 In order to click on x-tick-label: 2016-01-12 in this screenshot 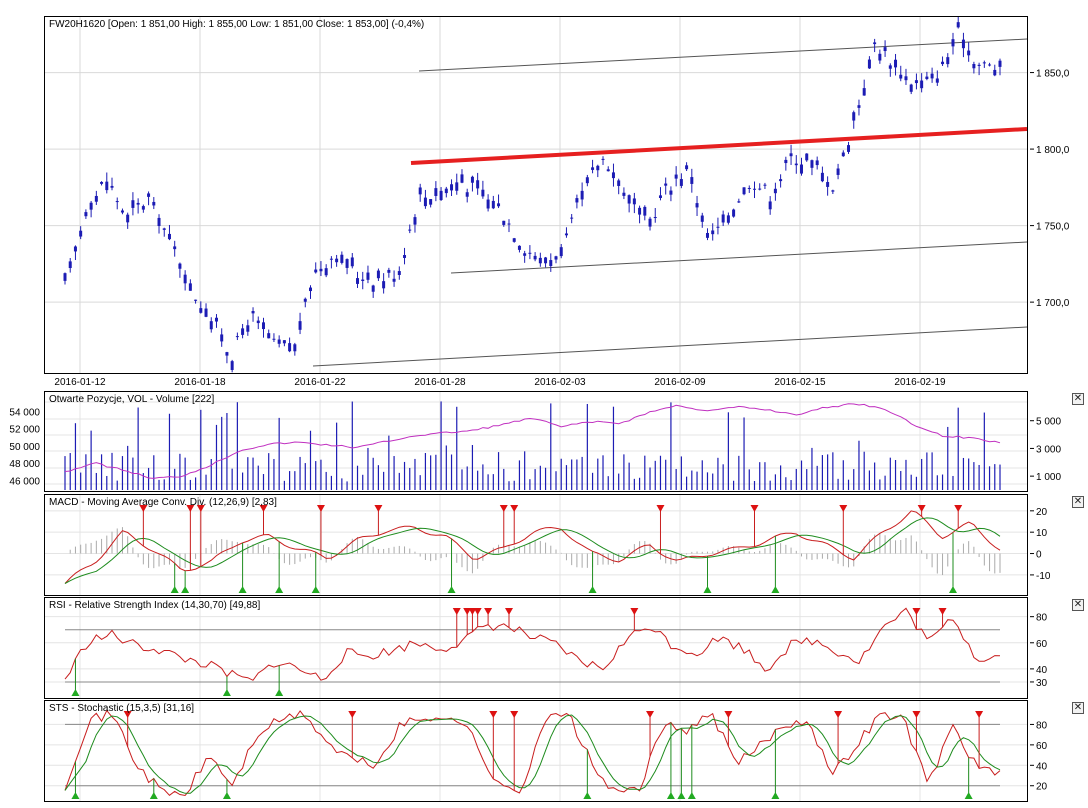, I will do `click(80, 382)`.